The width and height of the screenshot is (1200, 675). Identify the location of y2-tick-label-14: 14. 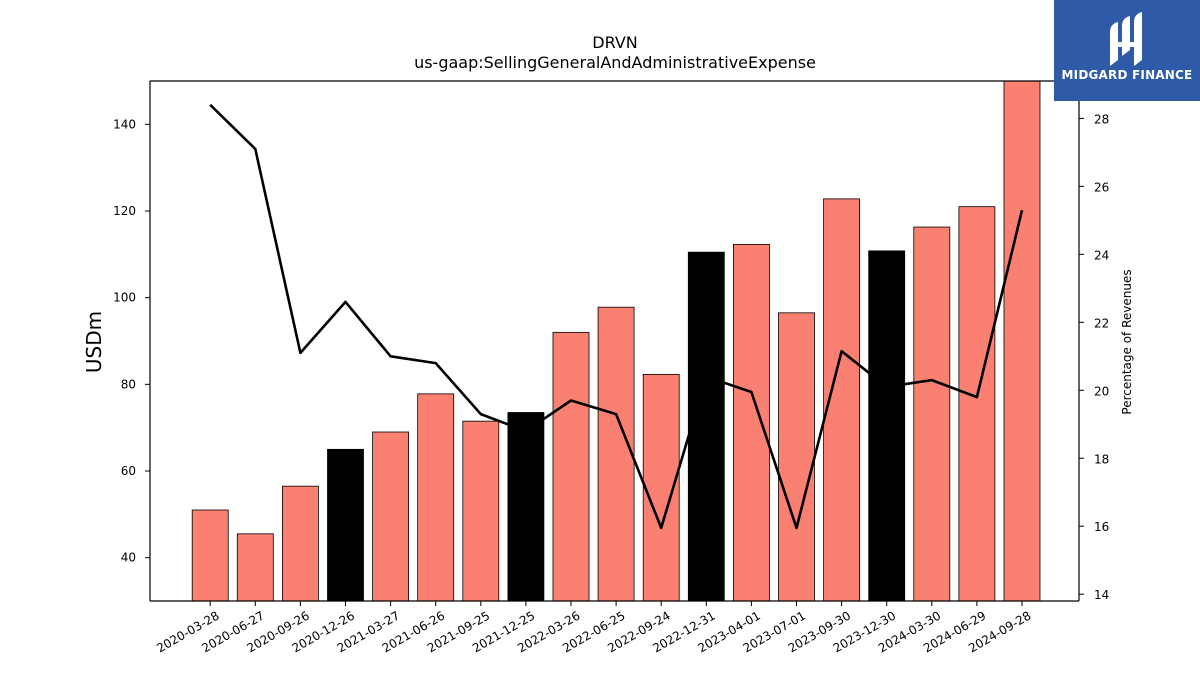
(1101, 595).